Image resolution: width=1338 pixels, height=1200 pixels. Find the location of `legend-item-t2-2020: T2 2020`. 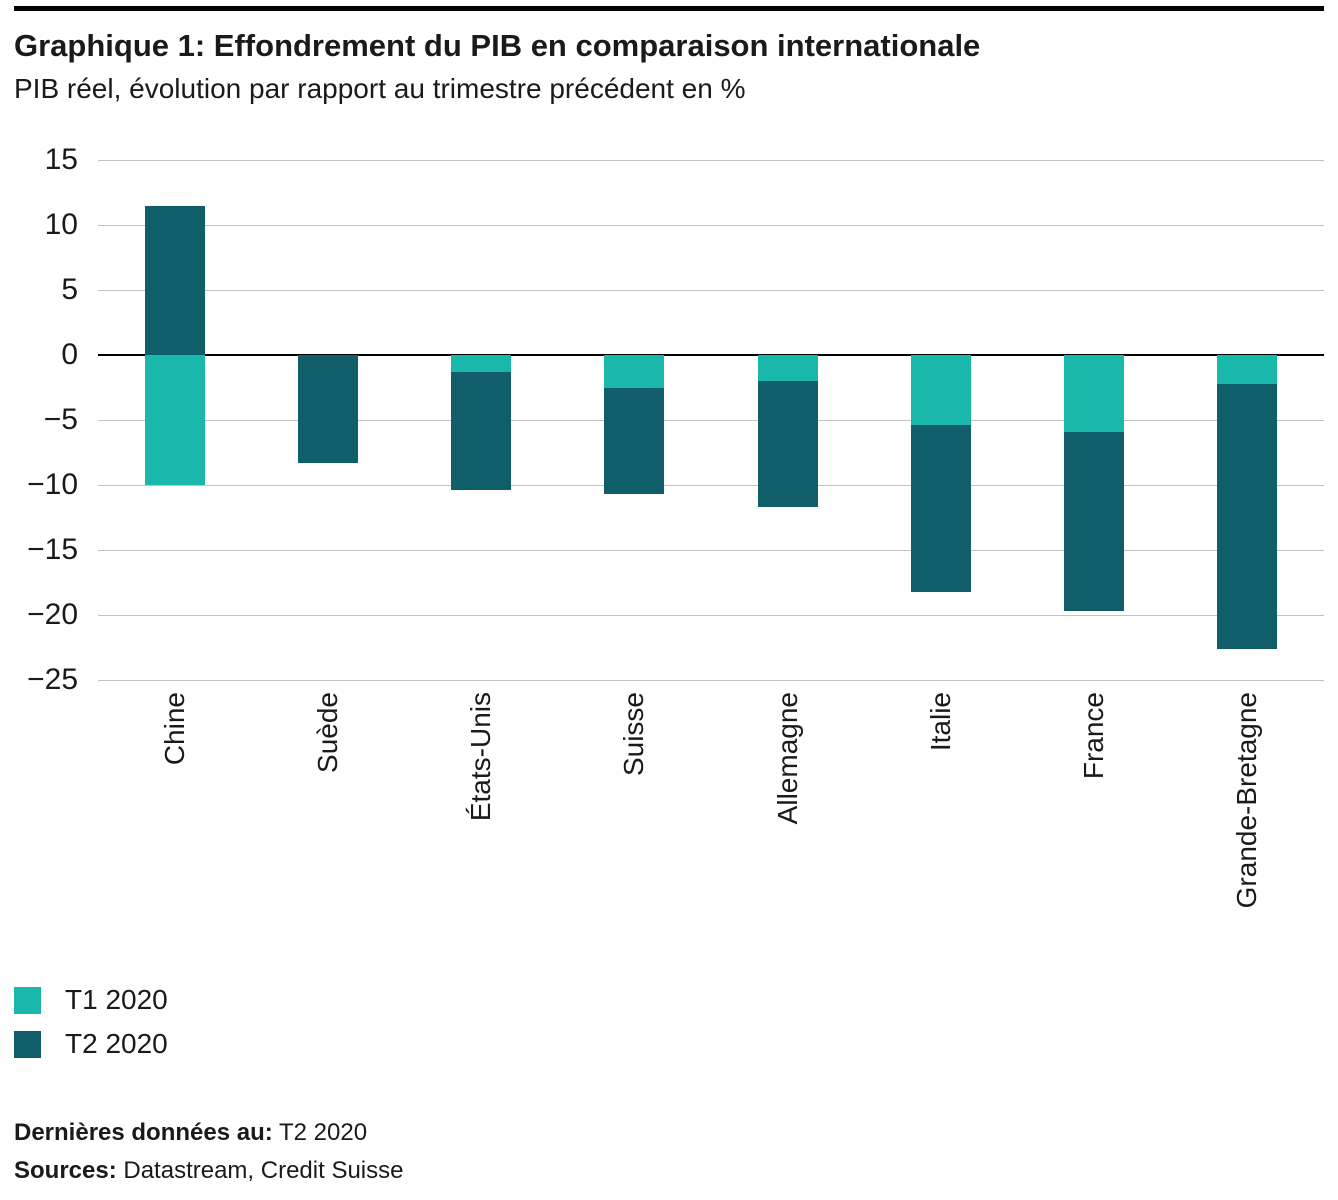

legend-item-t2-2020: T2 2020 is located at coordinates (669, 1044).